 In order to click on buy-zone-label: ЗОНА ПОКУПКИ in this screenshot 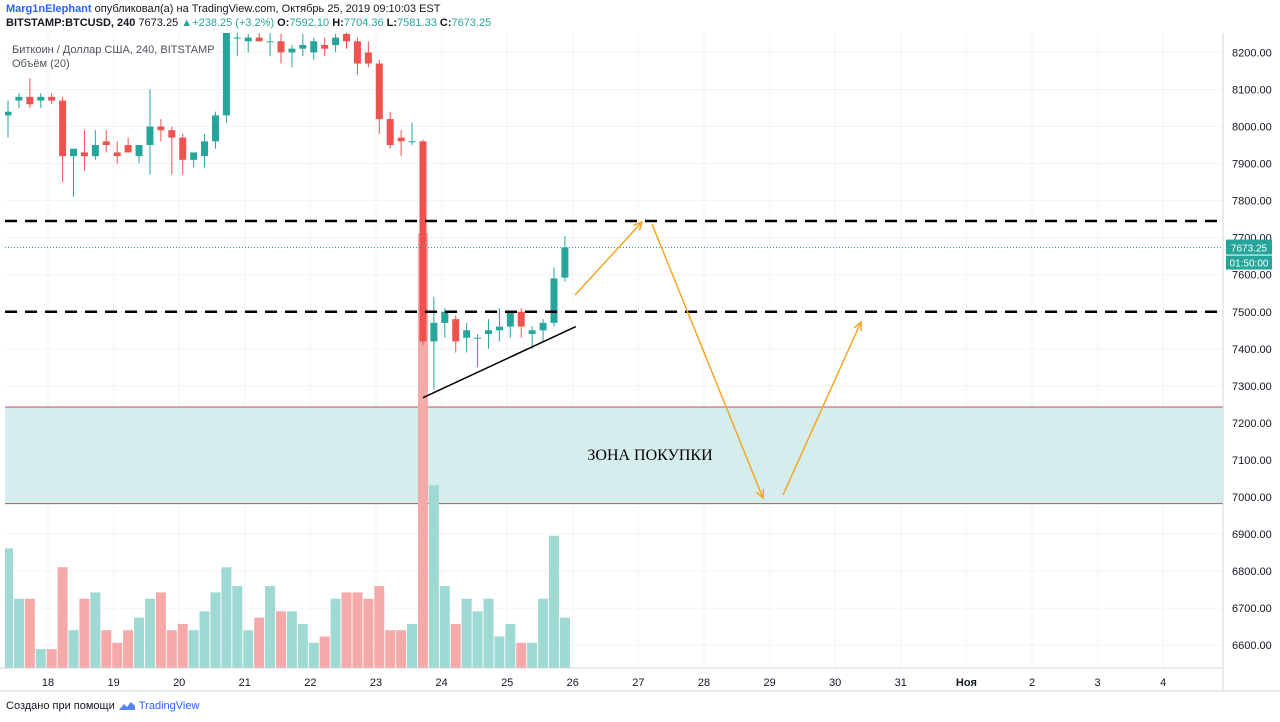, I will do `click(650, 455)`.